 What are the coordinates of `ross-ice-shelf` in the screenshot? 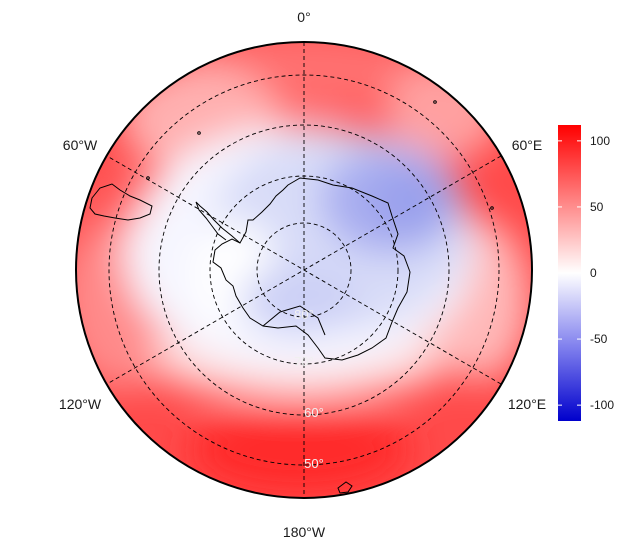 It's located at (294, 320).